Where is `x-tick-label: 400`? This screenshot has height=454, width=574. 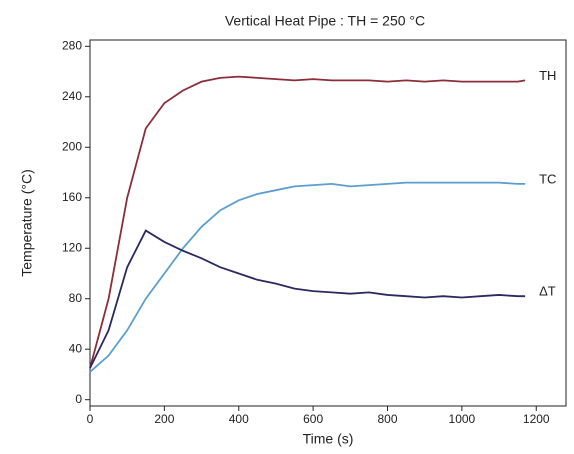 x-tick-label: 400 is located at coordinates (239, 419).